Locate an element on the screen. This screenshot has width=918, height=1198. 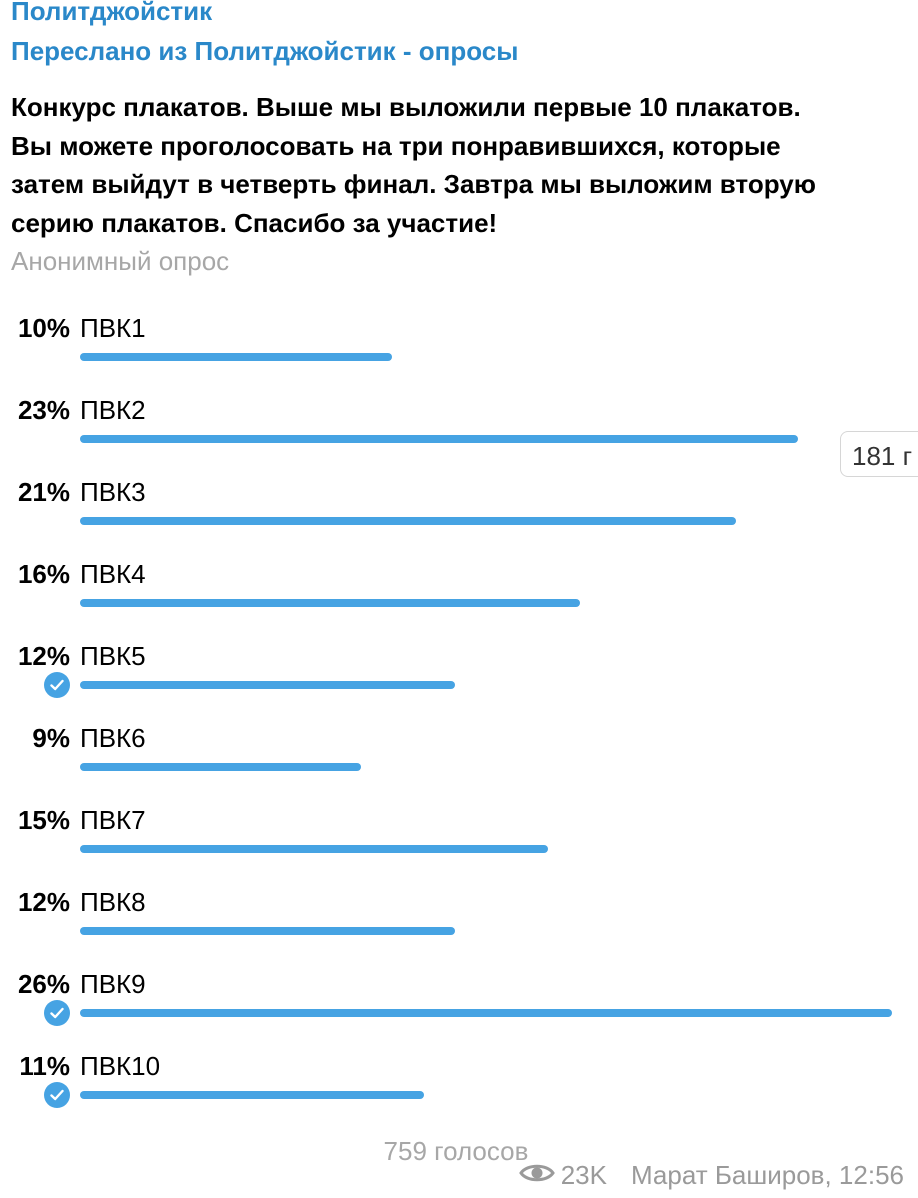
views-count: 23K is located at coordinates (583, 1175).